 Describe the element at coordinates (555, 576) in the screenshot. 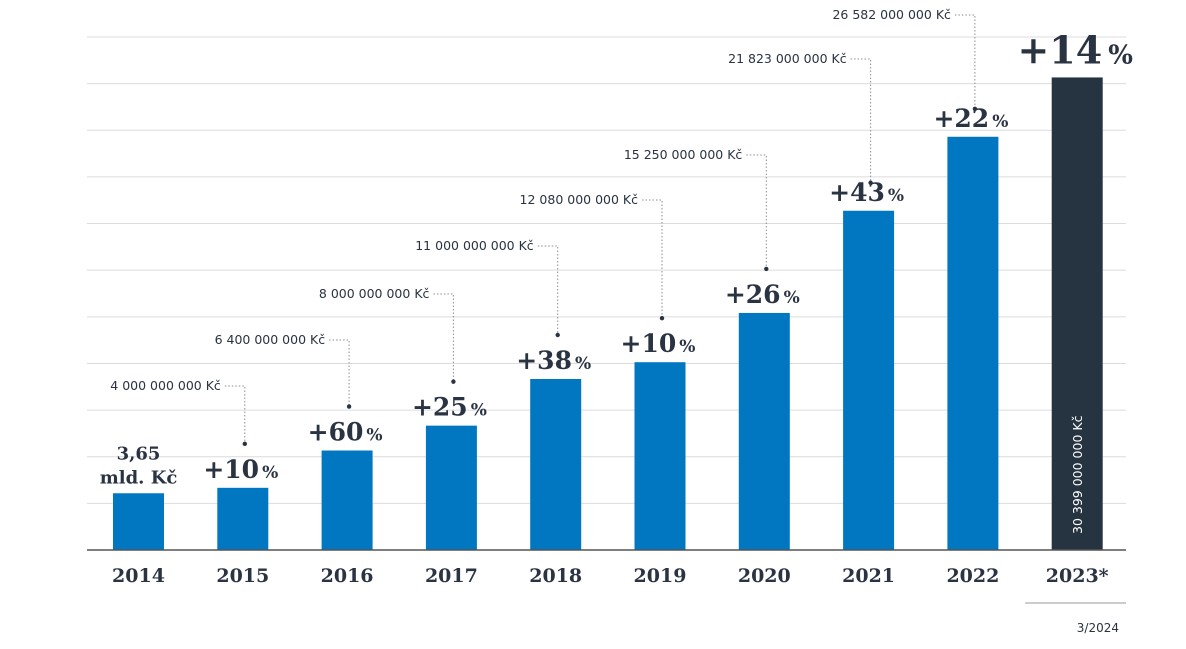

I see `x-tick-label: 2018` at that location.